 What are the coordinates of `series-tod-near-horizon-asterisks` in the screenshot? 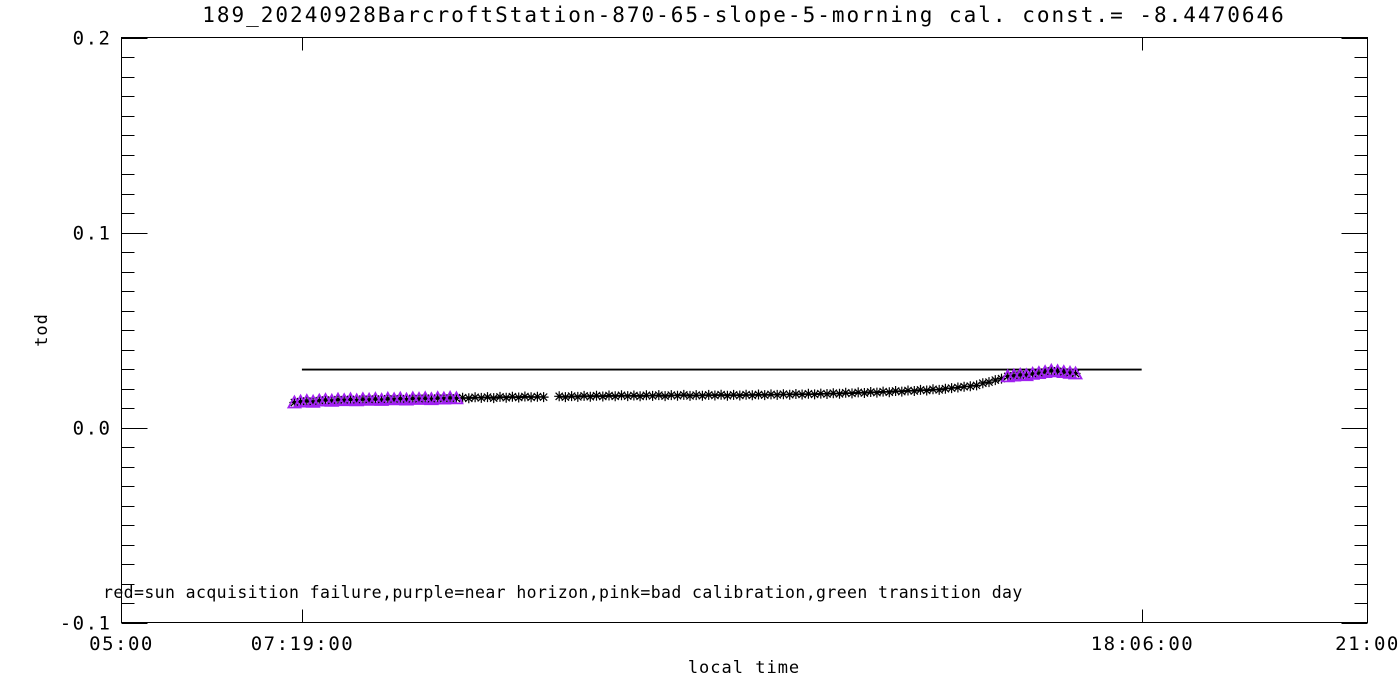 It's located at (685, 386).